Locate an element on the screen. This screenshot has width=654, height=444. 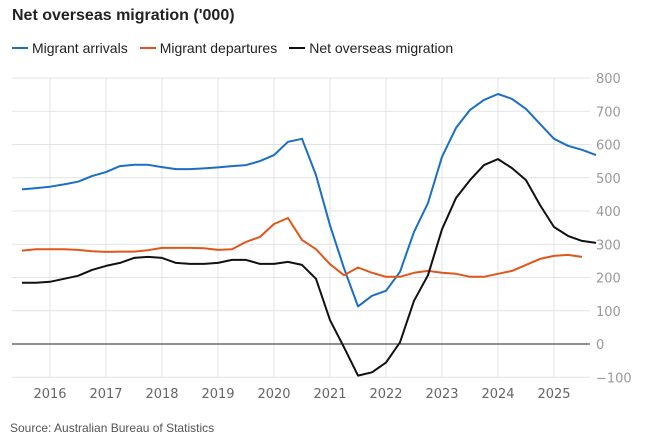
x-tick-label: 2023 is located at coordinates (441, 394).